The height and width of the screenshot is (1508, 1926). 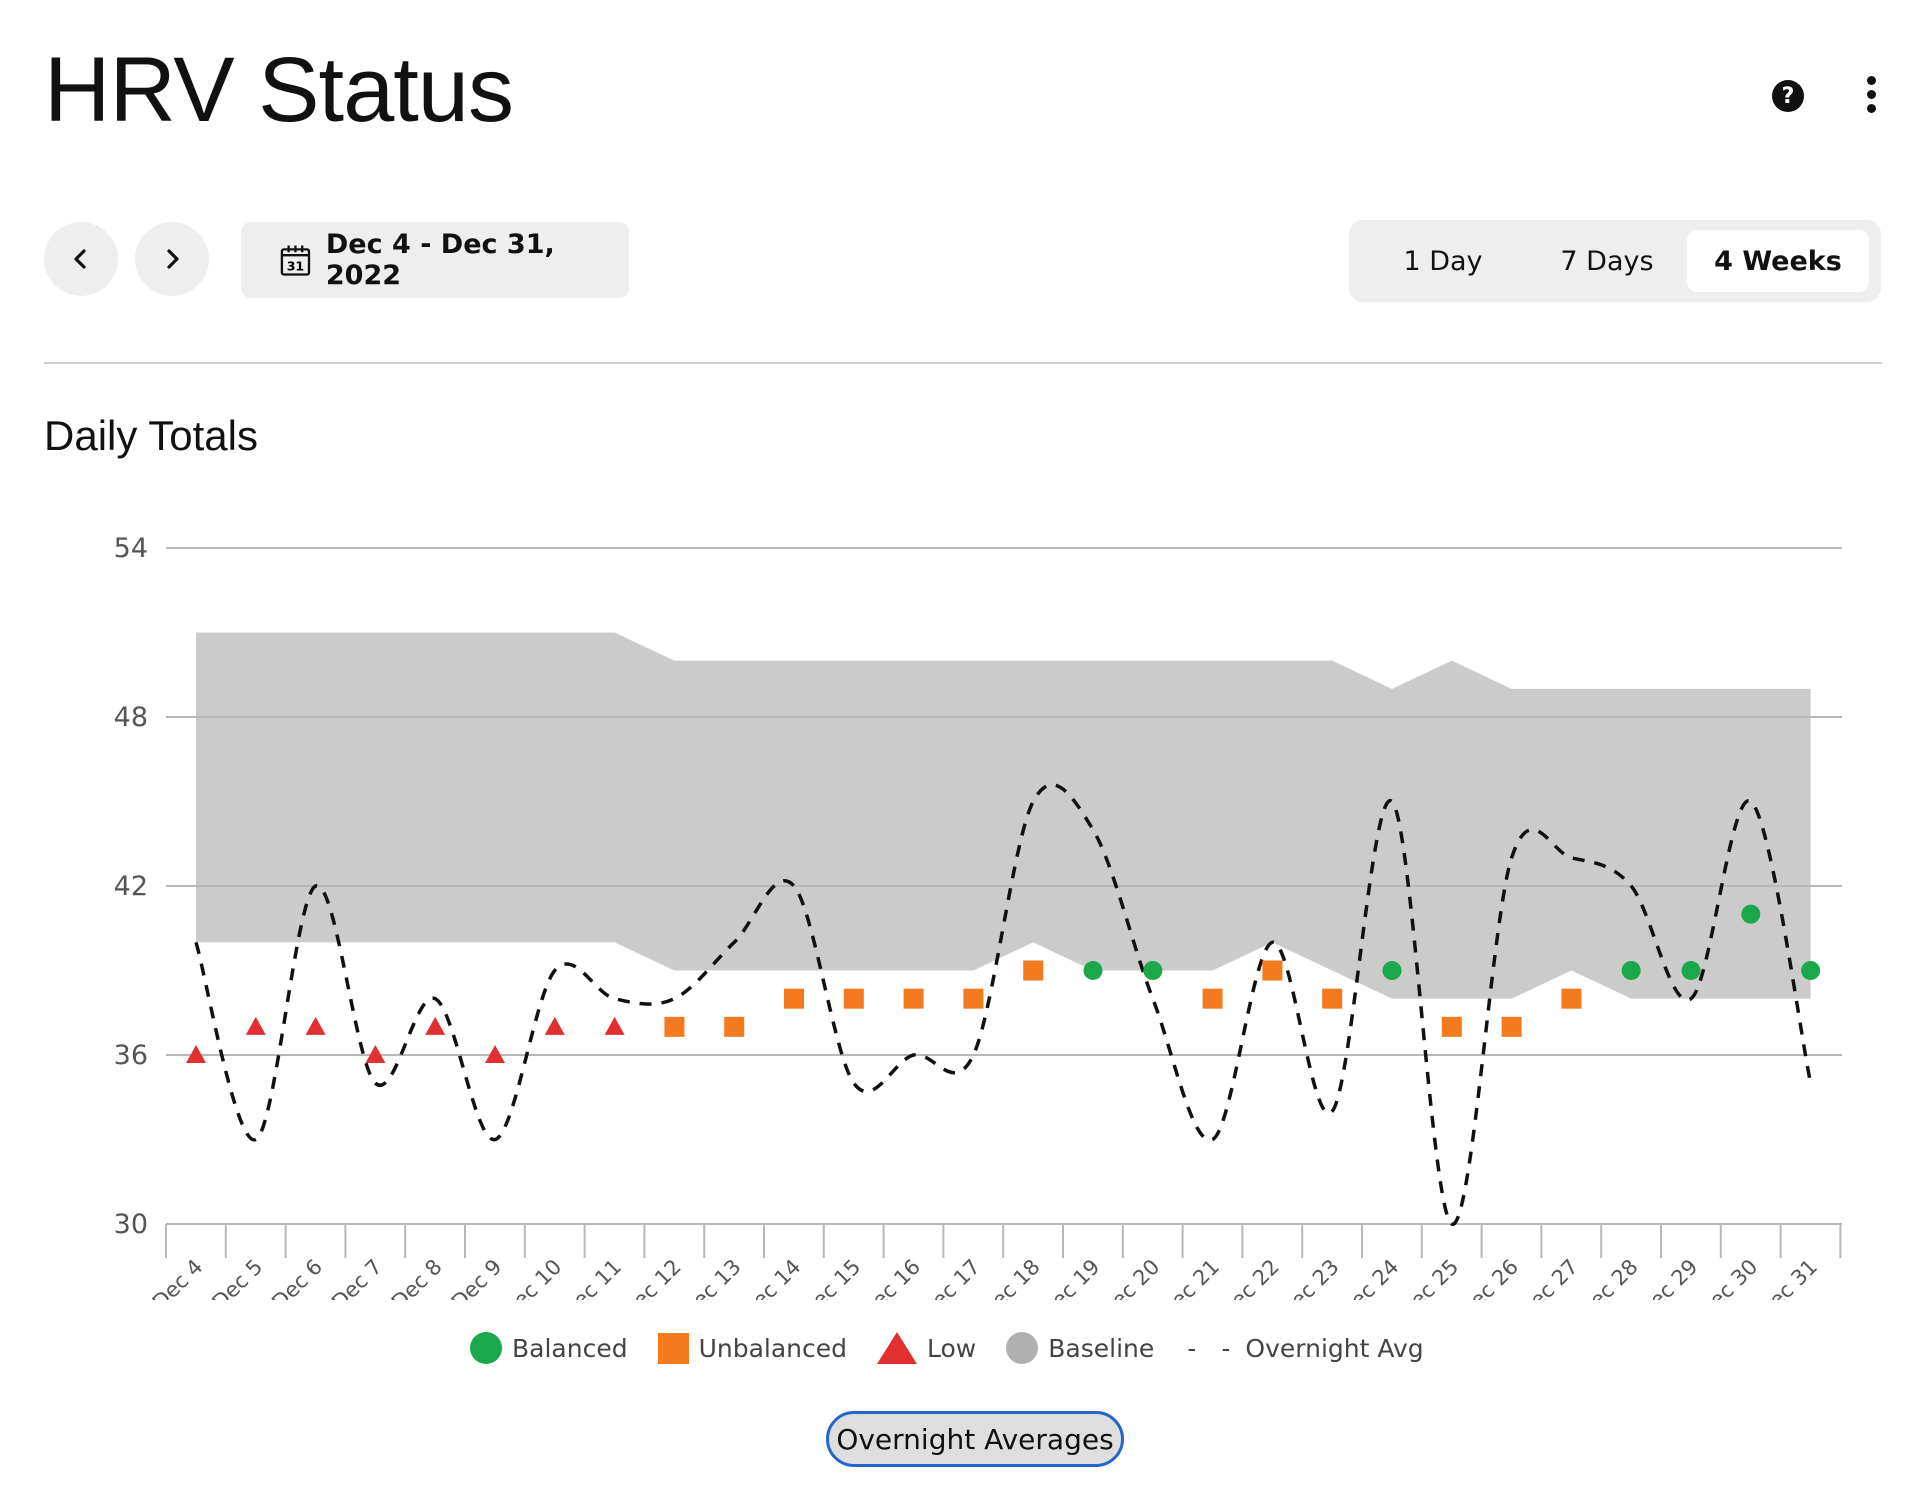 I want to click on x-tick-label: Dec 14, so click(x=770, y=1277).